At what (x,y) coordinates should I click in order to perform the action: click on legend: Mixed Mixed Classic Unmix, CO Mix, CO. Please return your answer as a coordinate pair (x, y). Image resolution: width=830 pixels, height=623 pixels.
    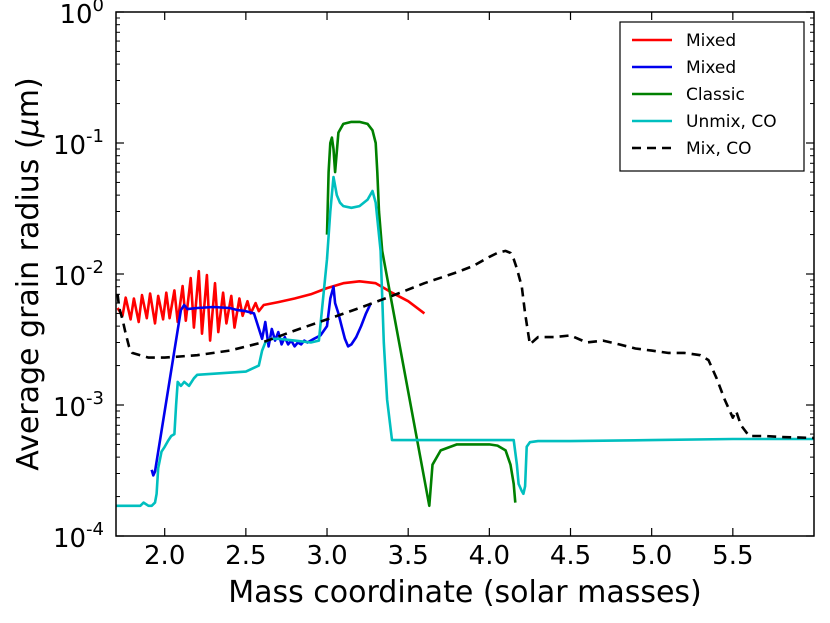
    Looking at the image, I should click on (712, 96).